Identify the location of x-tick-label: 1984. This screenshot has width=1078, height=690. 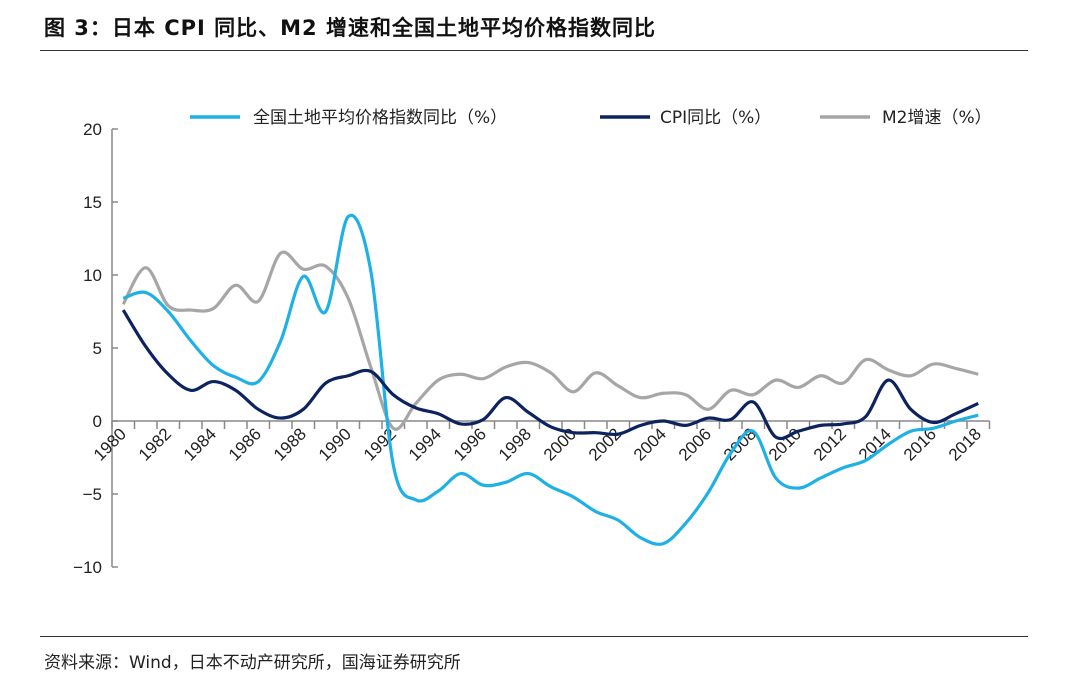
(200, 444).